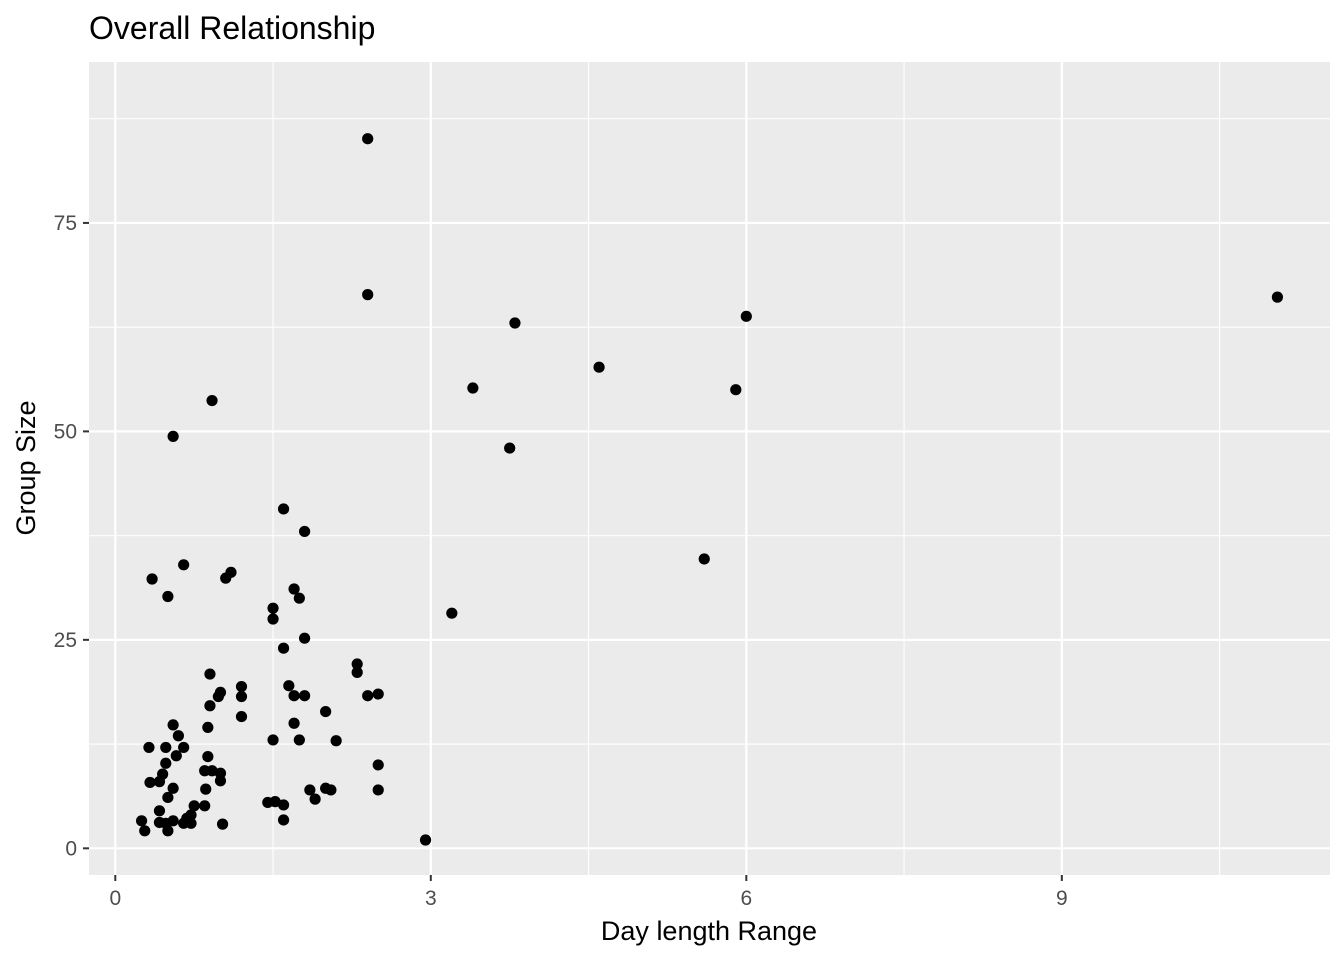 The height and width of the screenshot is (960, 1344). I want to click on x-axis: 0 3 6 9, so click(588, 892).